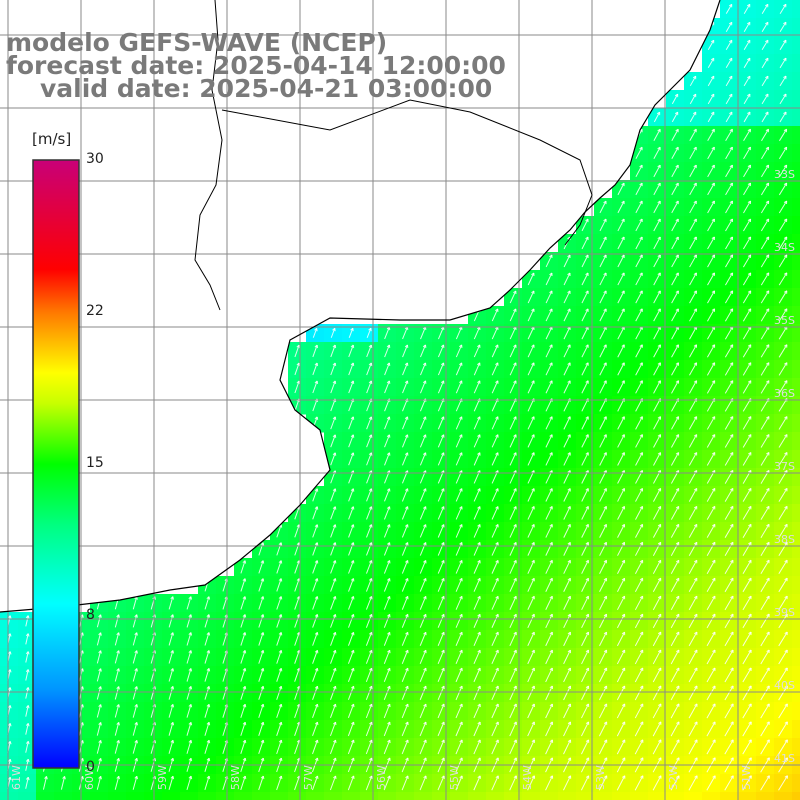  Describe the element at coordinates (784, 247) in the screenshot. I see `lat-label: 34S` at that location.